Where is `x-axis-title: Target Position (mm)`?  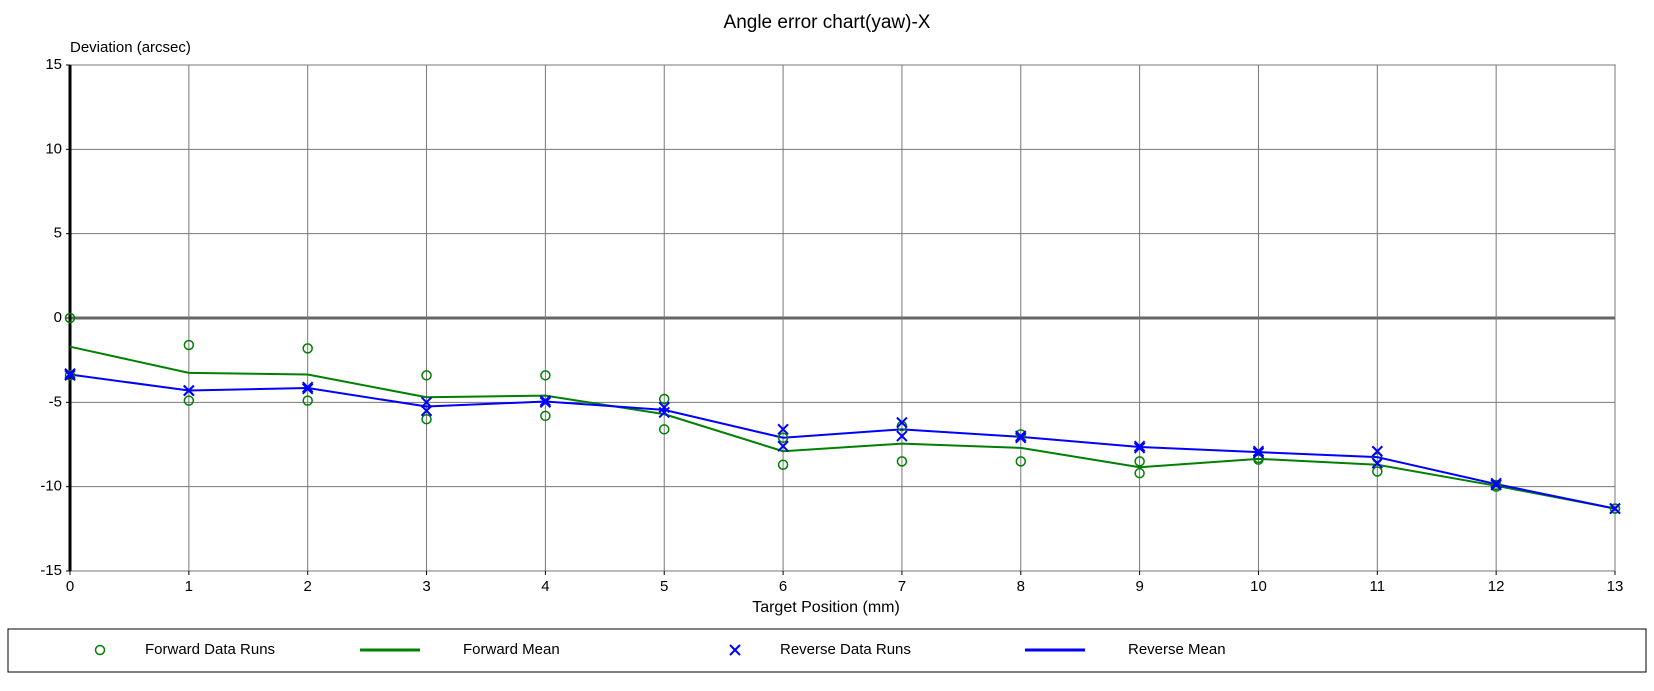 x-axis-title: Target Position (mm) is located at coordinates (826, 607).